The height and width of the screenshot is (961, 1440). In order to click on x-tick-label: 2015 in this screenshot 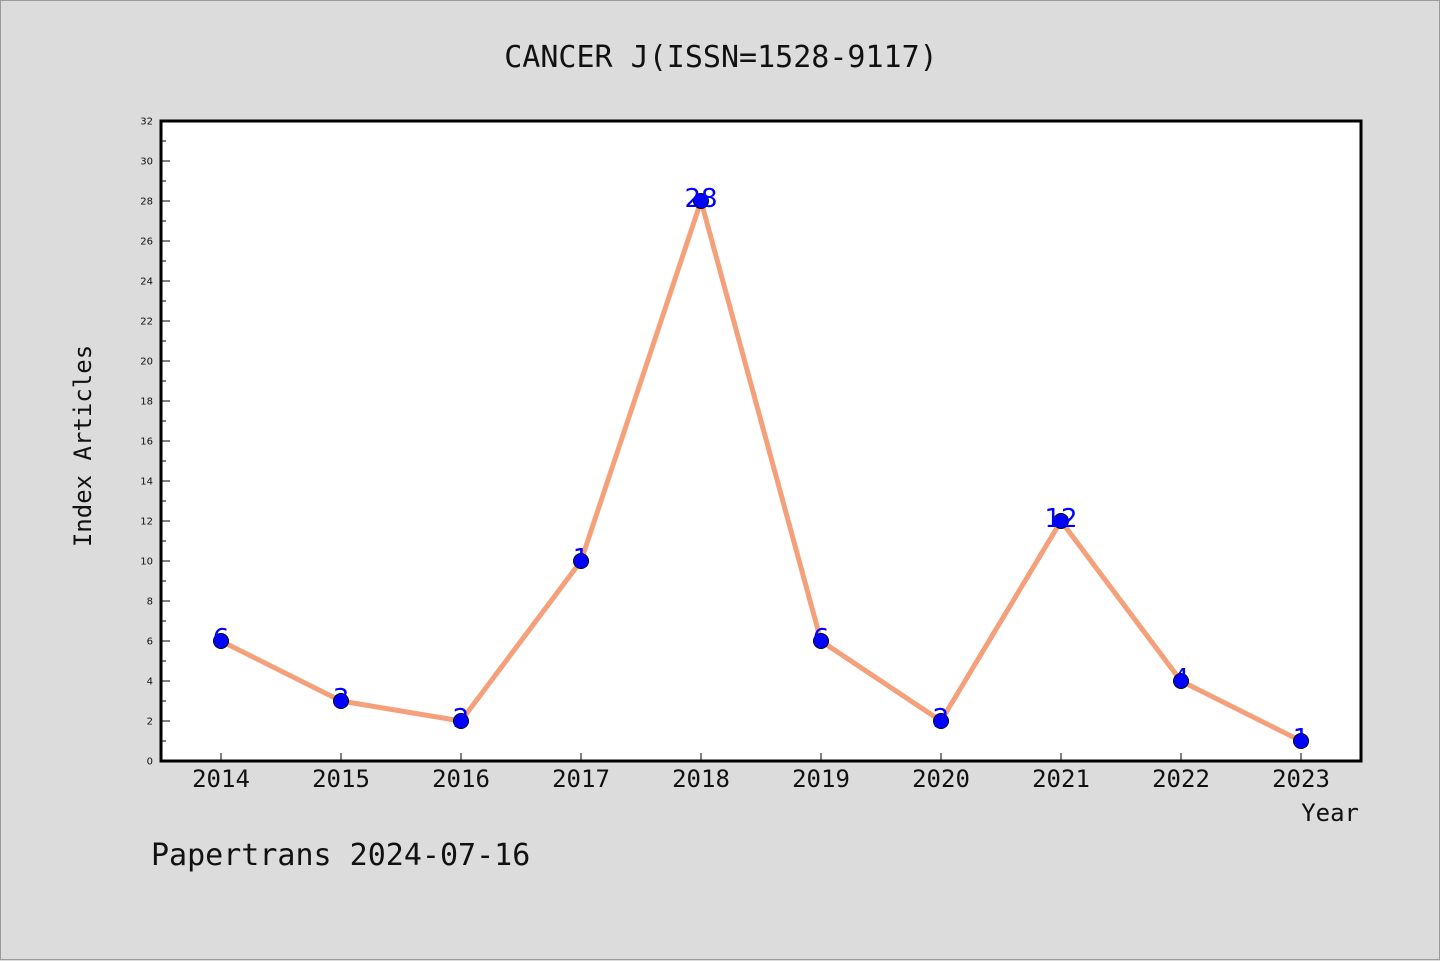, I will do `click(341, 779)`.